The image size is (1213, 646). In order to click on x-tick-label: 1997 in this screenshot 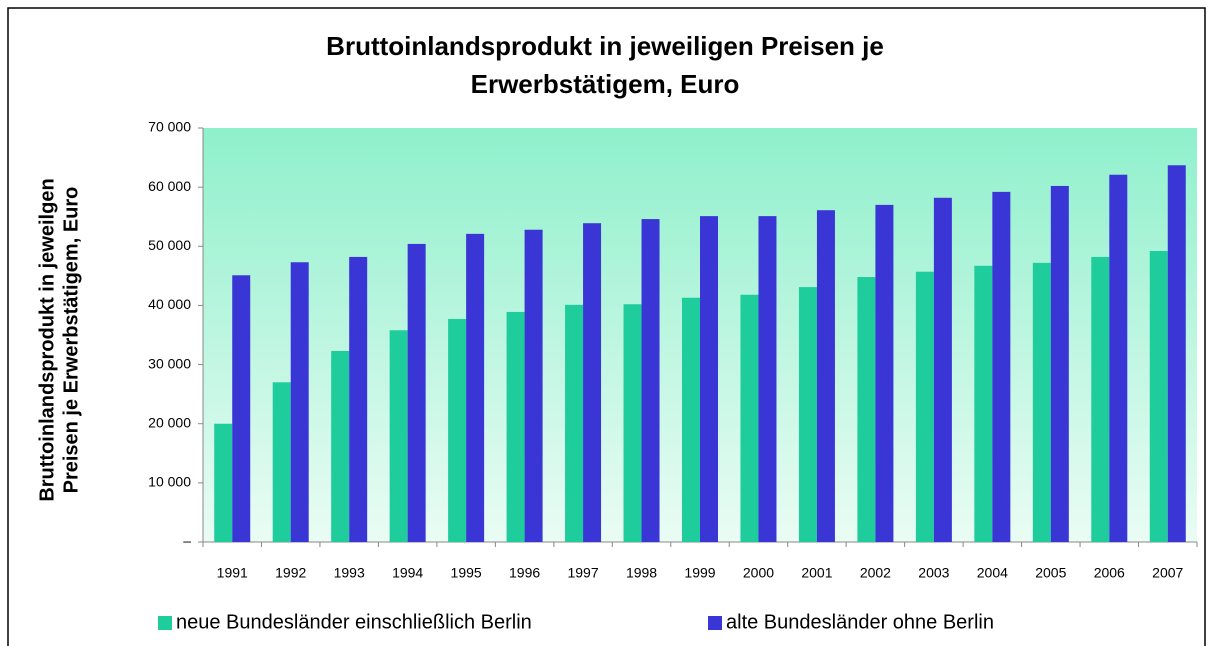, I will do `click(582, 573)`.